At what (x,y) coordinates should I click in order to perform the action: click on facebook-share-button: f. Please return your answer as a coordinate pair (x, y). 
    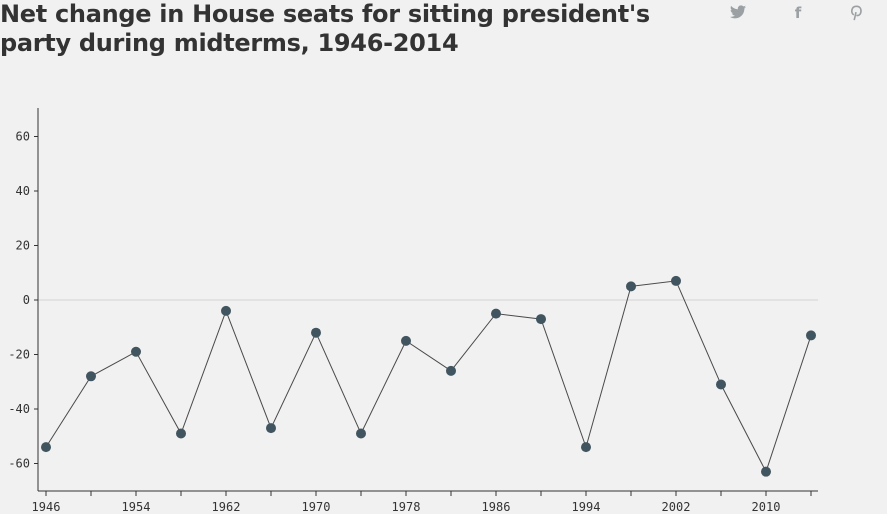
    Looking at the image, I should click on (798, 13).